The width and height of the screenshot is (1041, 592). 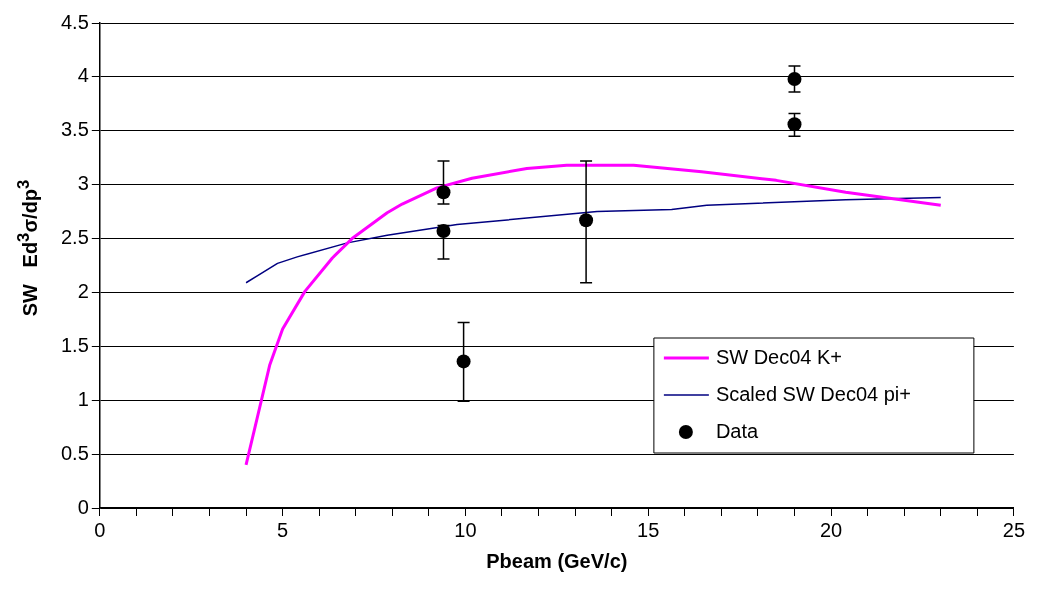 What do you see at coordinates (74, 237) in the screenshot?
I see `y-tick-label: 2.5` at bounding box center [74, 237].